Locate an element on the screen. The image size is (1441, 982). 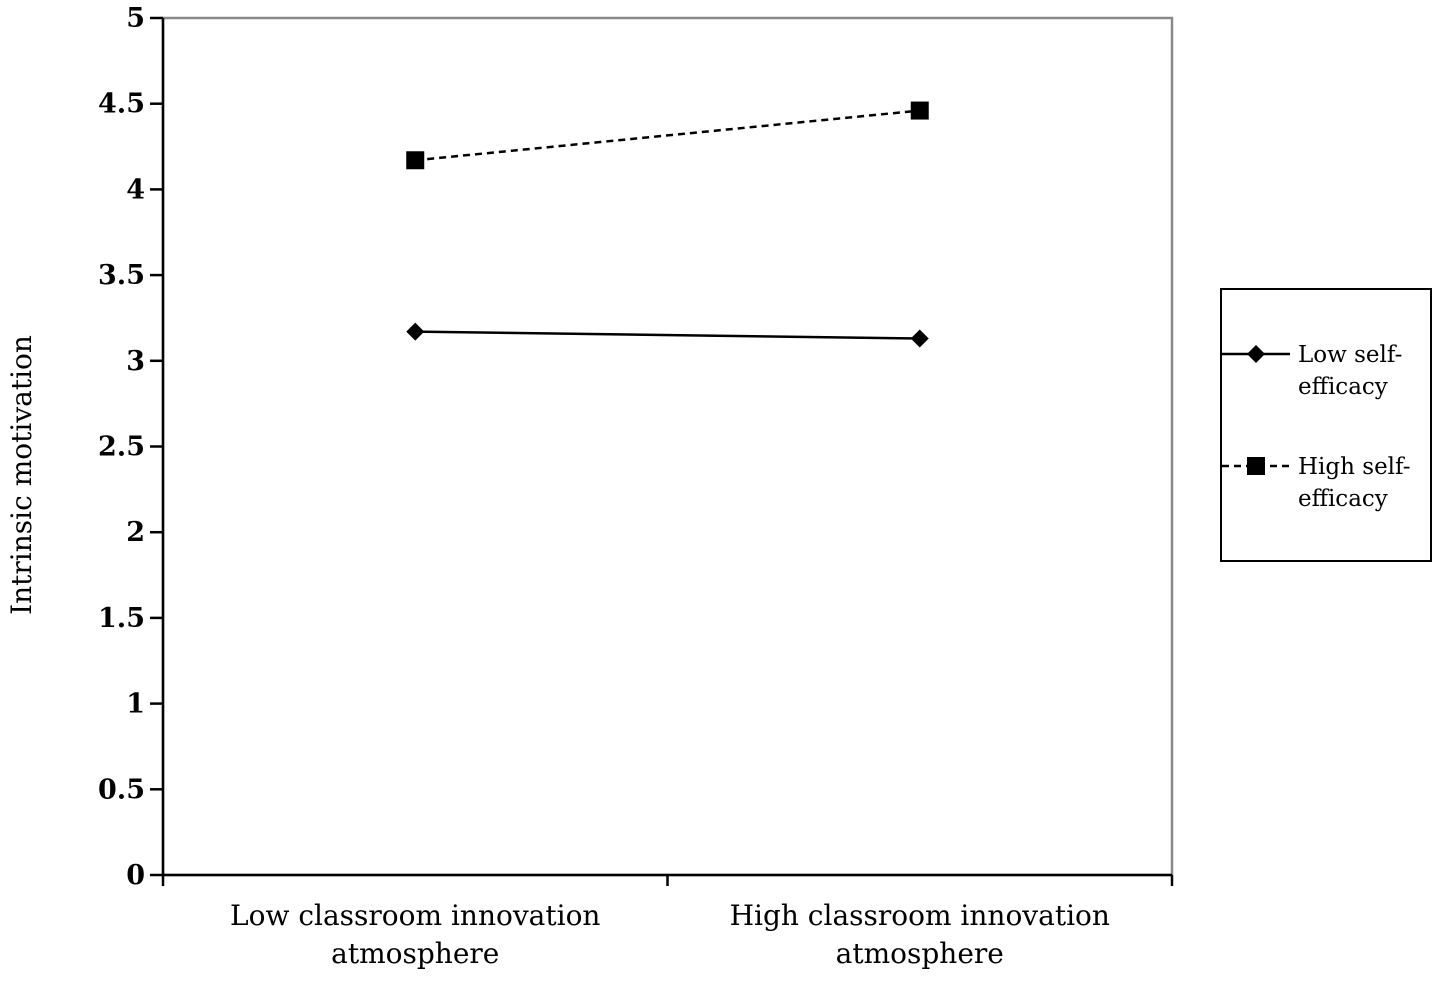
y-tick-label: 4 is located at coordinates (135, 189).